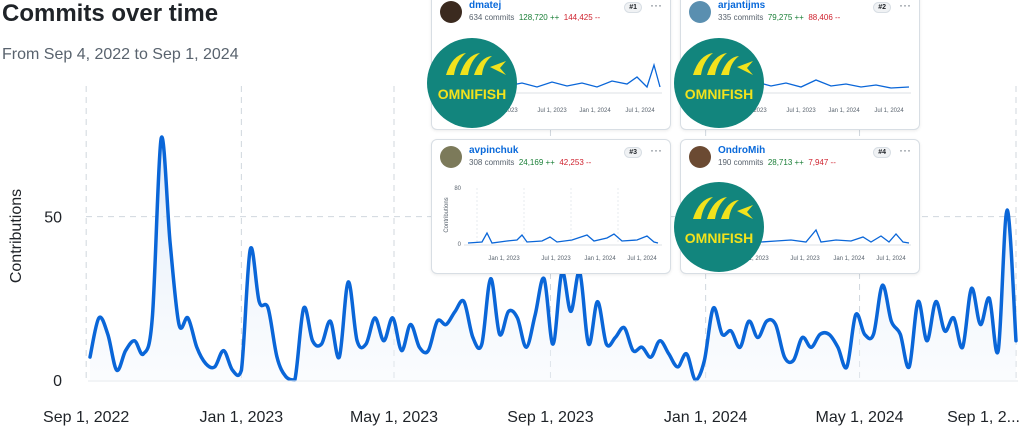 This screenshot has height=437, width=1024. What do you see at coordinates (539, 17) in the screenshot?
I see `additions: 128,720 ++` at bounding box center [539, 17].